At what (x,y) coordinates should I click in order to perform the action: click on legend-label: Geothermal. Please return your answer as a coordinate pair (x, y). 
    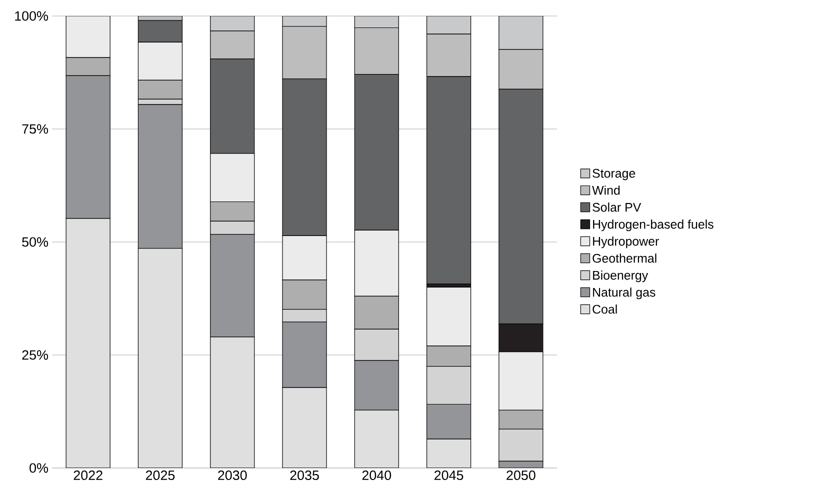
    Looking at the image, I should click on (624, 258).